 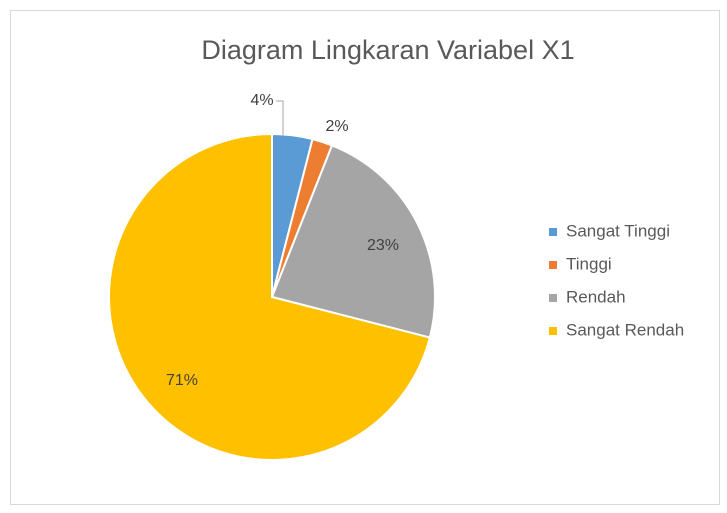 What do you see at coordinates (182, 380) in the screenshot?
I see `data-label: 71%` at bounding box center [182, 380].